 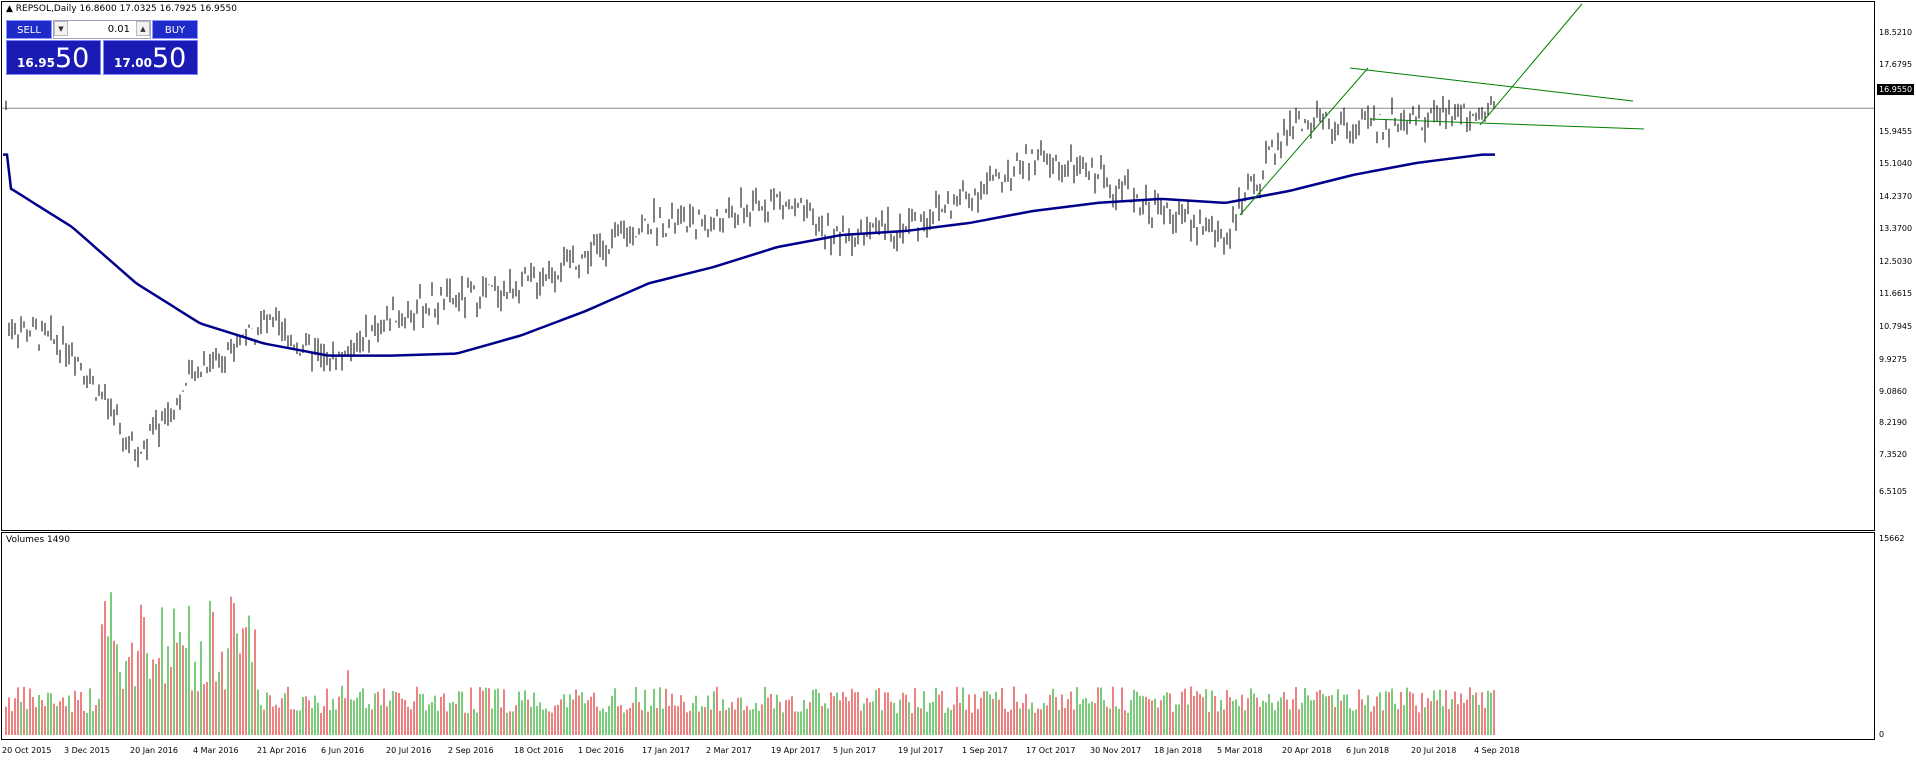 I want to click on price-axis-label: 6.5105, so click(x=1893, y=491).